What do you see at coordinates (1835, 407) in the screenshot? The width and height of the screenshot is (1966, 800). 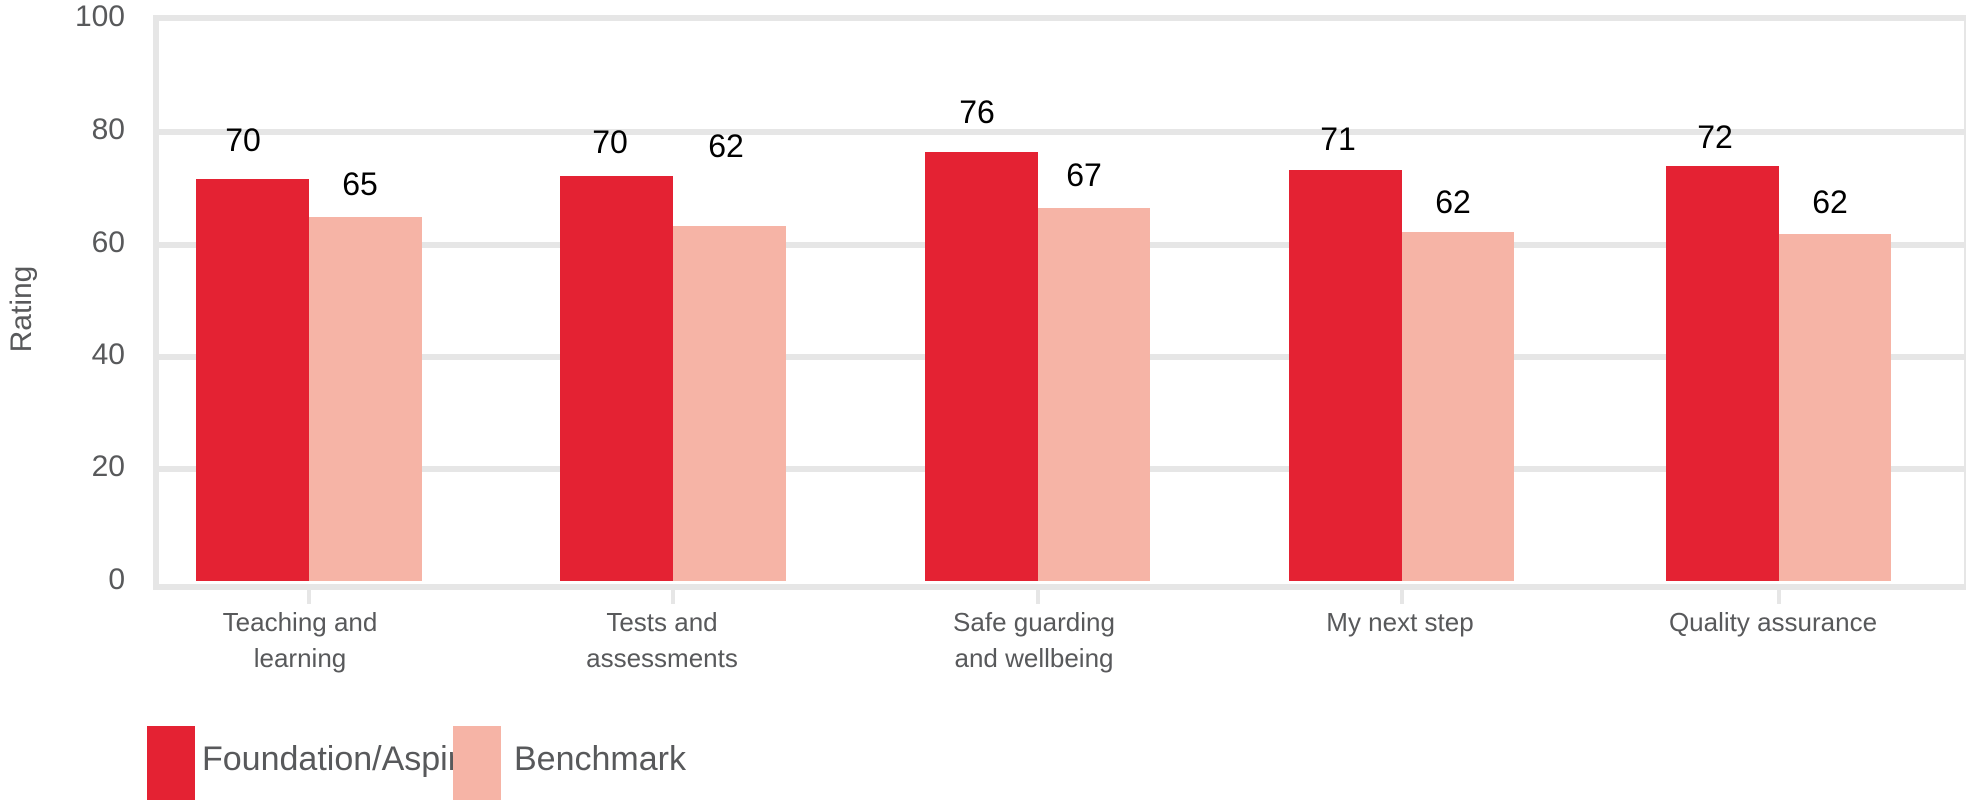 I see `bar-benchmark-quality` at bounding box center [1835, 407].